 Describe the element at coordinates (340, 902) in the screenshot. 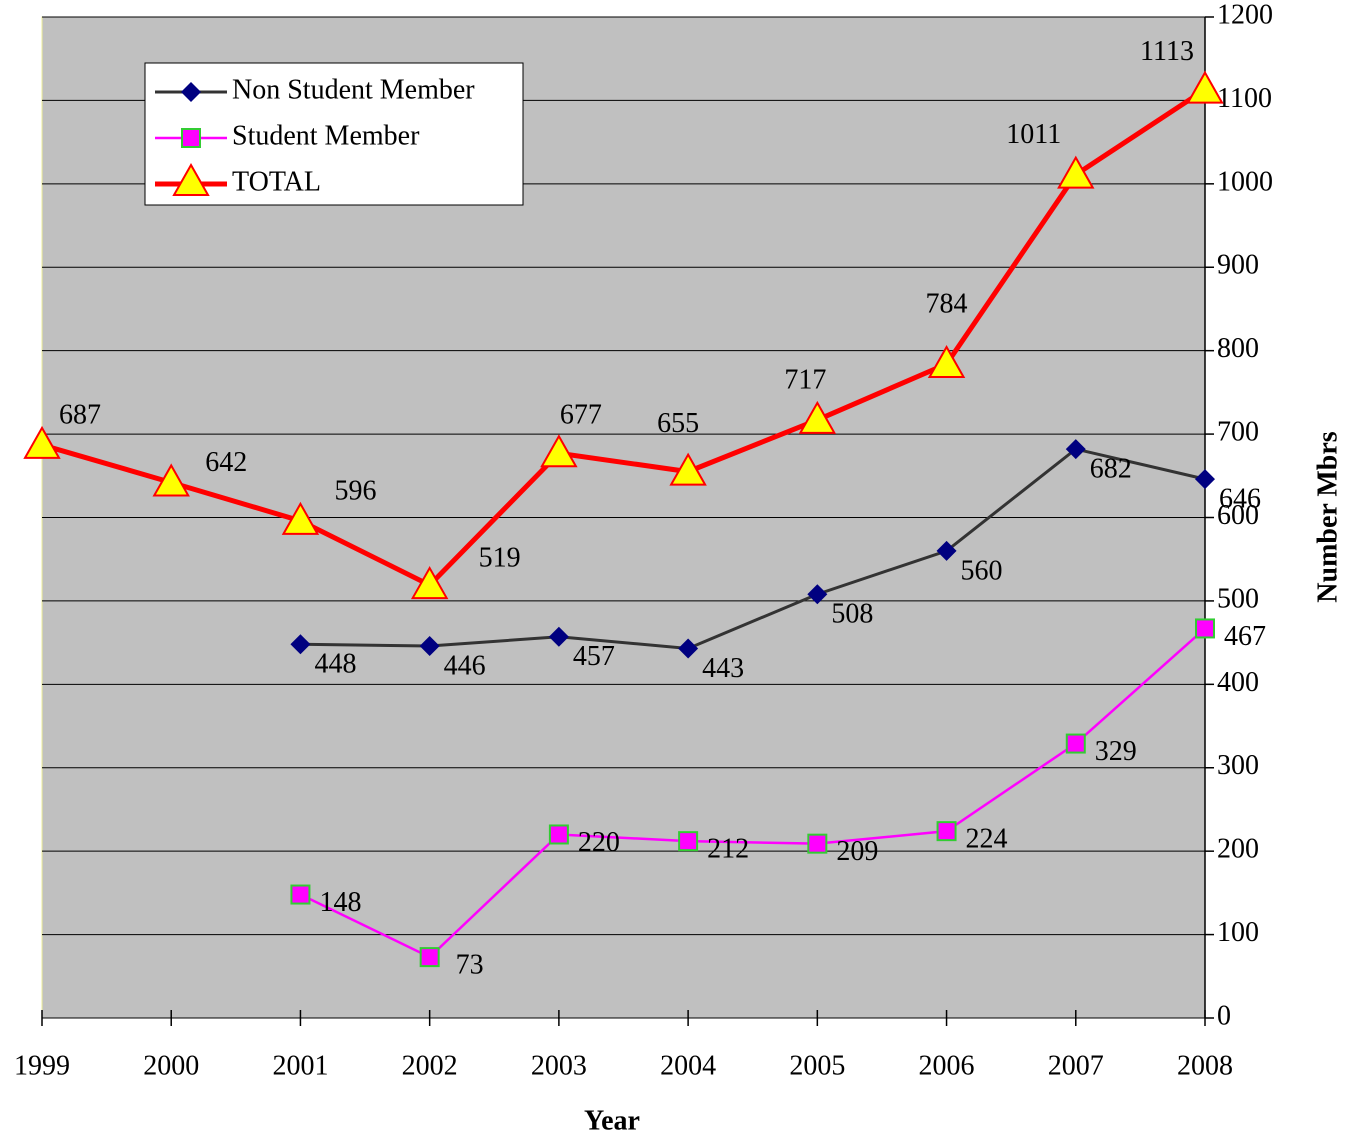

I see `data-label: 148` at that location.